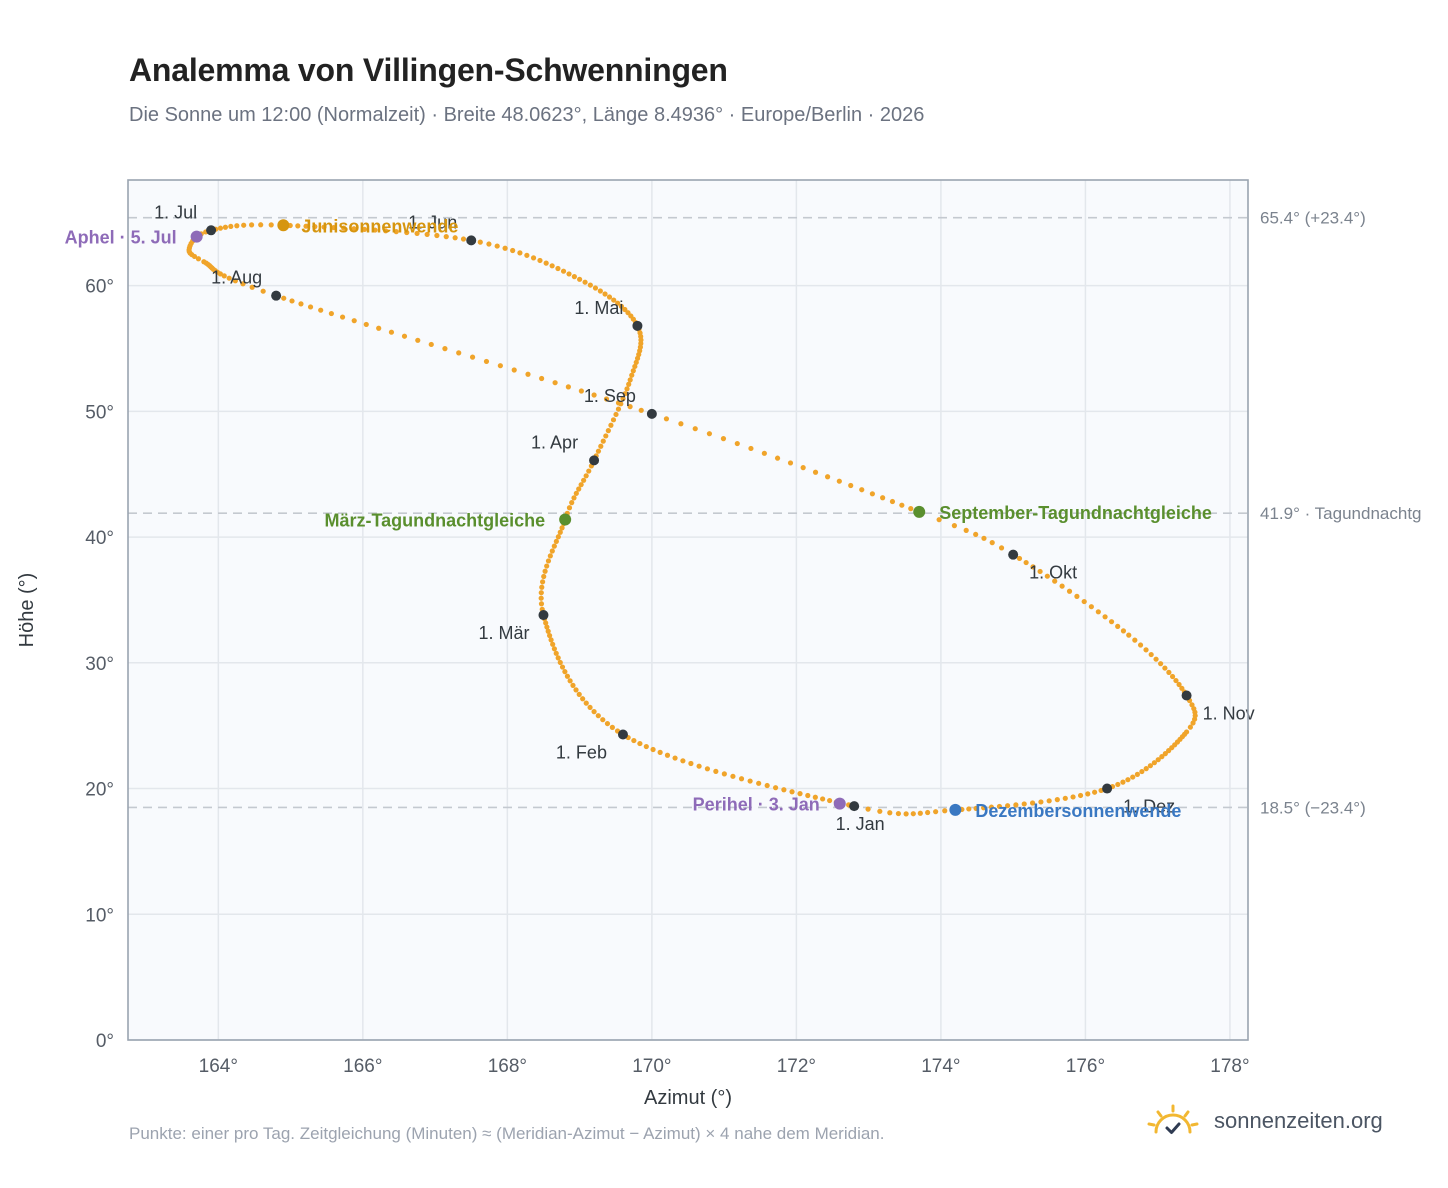  Describe the element at coordinates (610, 396) in the screenshot. I see `month-label: 1. Sep` at that location.